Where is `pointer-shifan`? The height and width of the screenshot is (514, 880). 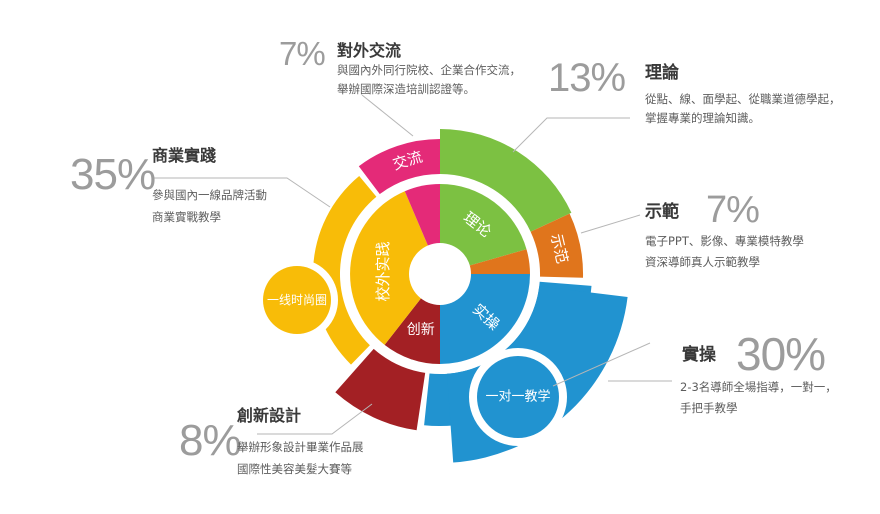 pointer-shifan is located at coordinates (610, 224).